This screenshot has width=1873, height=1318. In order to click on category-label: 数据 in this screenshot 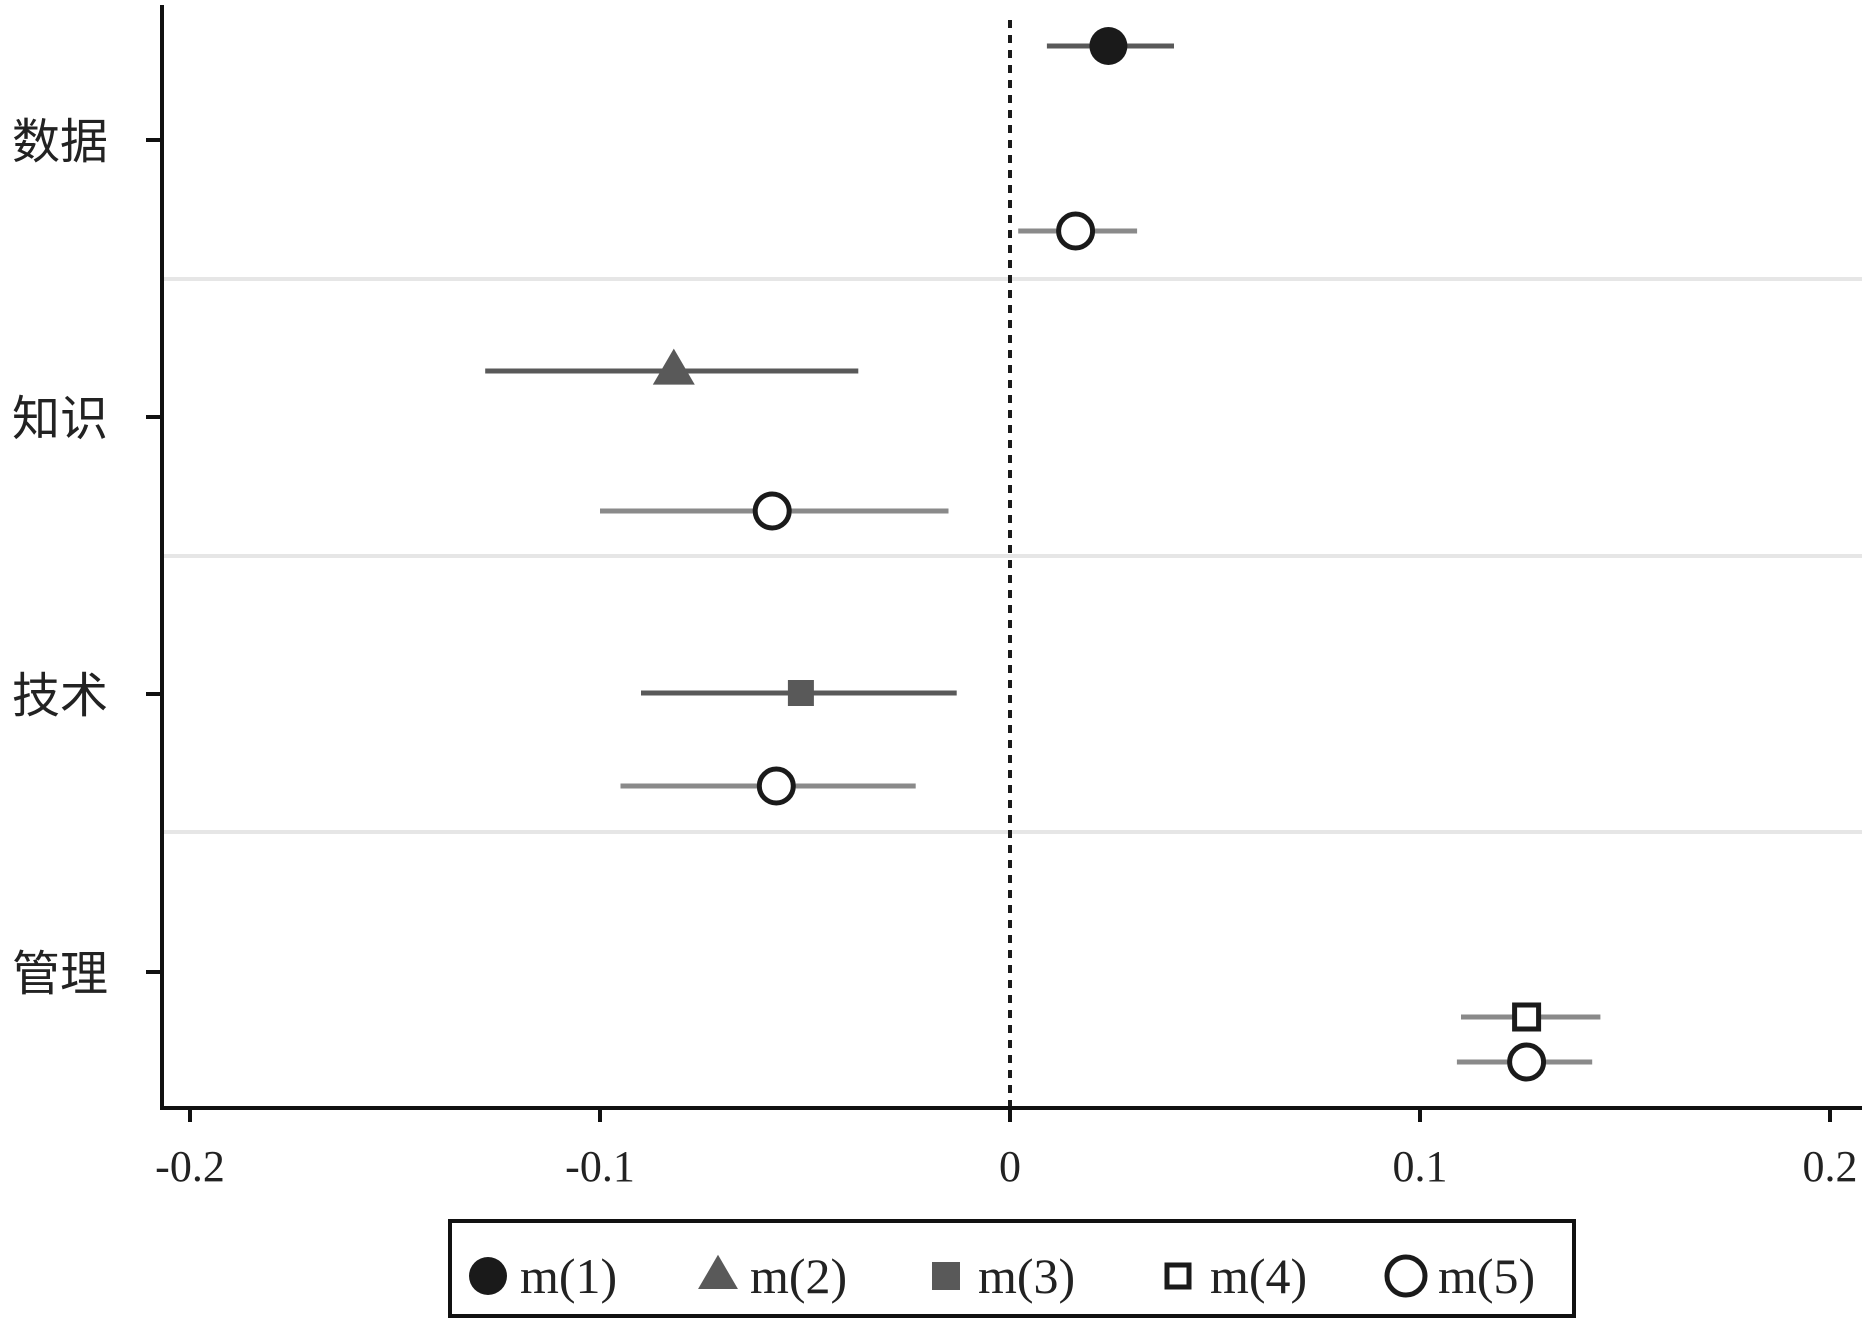, I will do `click(60, 142)`.